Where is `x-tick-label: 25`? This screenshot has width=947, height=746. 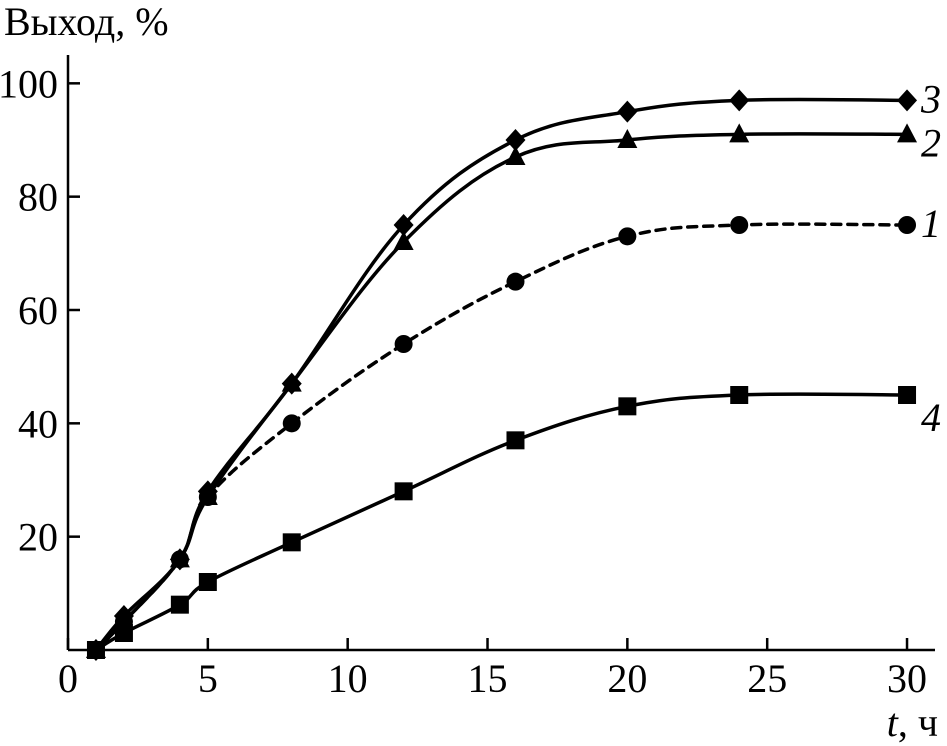 x-tick-label: 25 is located at coordinates (767, 678).